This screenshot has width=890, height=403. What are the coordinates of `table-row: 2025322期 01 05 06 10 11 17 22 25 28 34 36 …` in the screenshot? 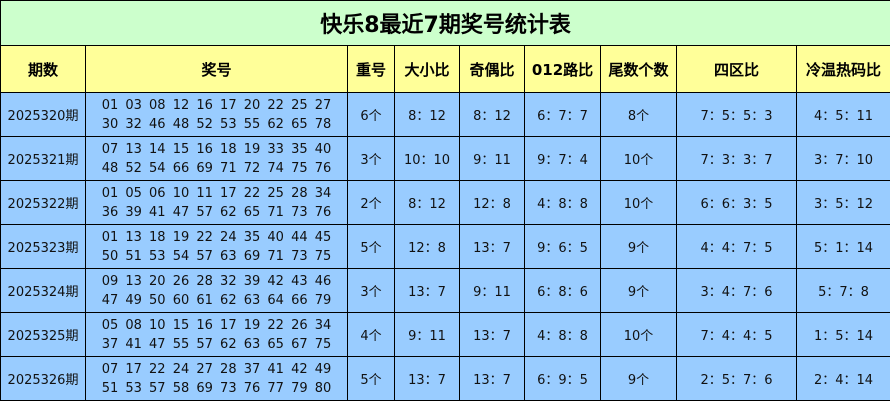 It's located at (445, 202).